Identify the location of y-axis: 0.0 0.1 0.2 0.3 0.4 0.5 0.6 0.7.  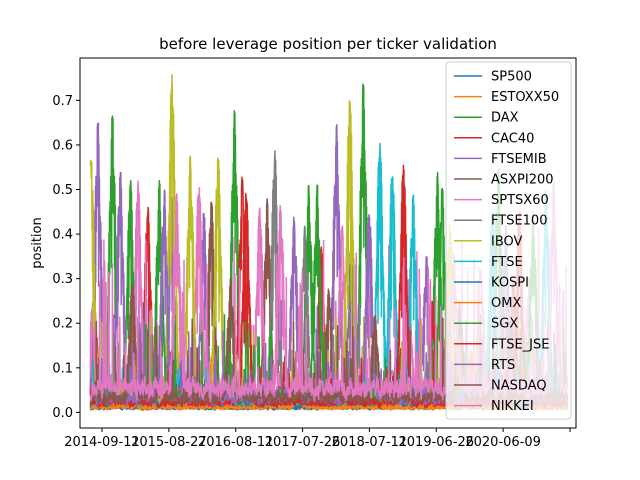
(66, 257).